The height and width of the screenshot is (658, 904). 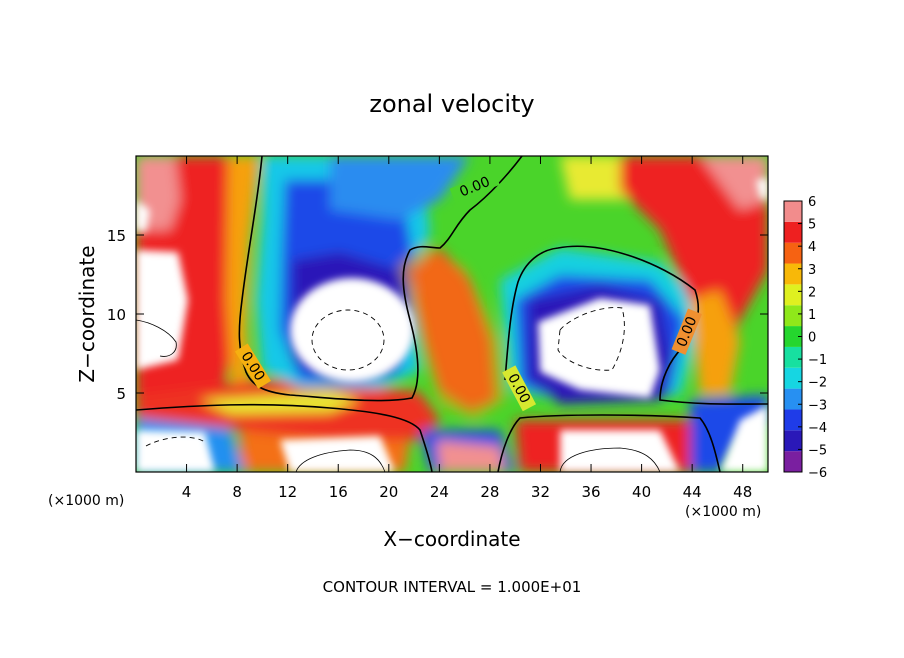 I want to click on white-top-right-edge, so click(x=762, y=189).